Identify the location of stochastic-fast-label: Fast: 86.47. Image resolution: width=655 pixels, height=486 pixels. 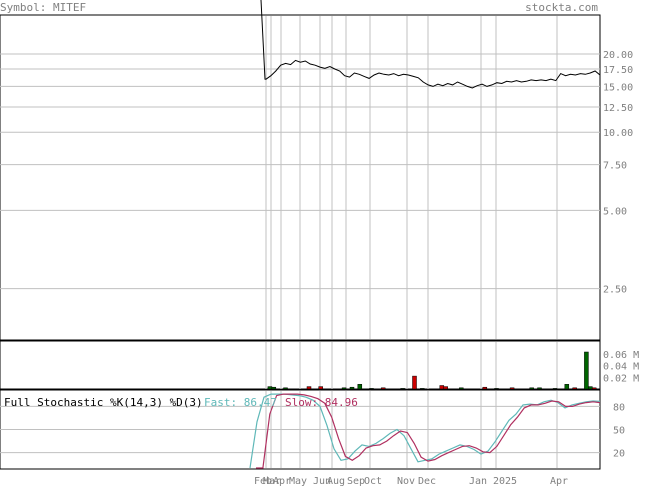
(240, 402).